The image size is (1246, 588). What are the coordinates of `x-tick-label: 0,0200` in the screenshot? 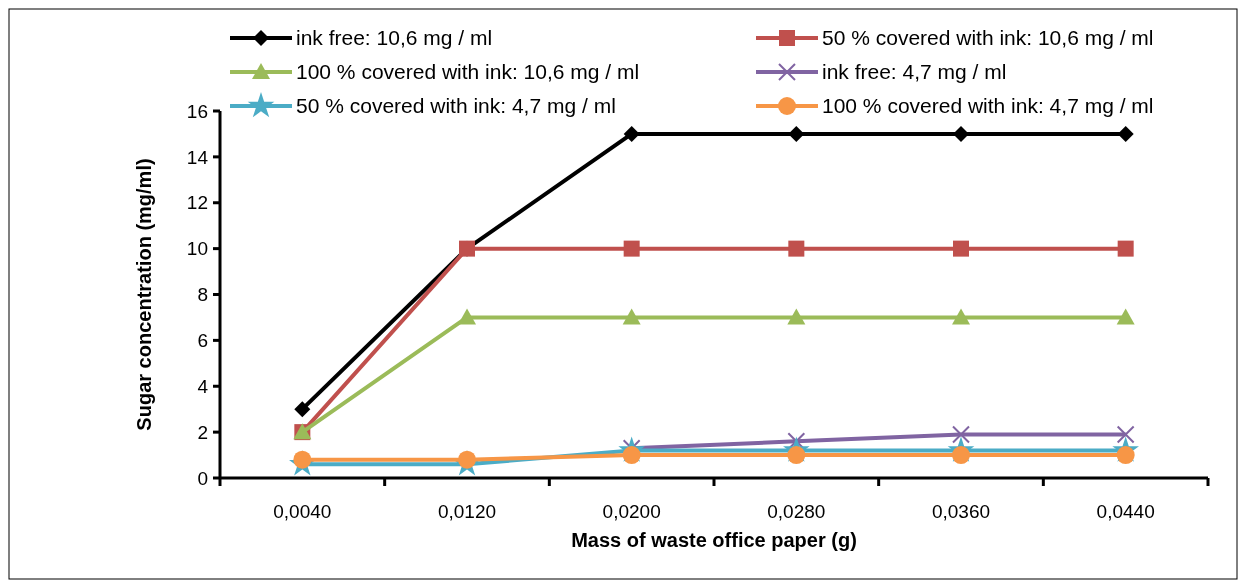 It's located at (631, 511).